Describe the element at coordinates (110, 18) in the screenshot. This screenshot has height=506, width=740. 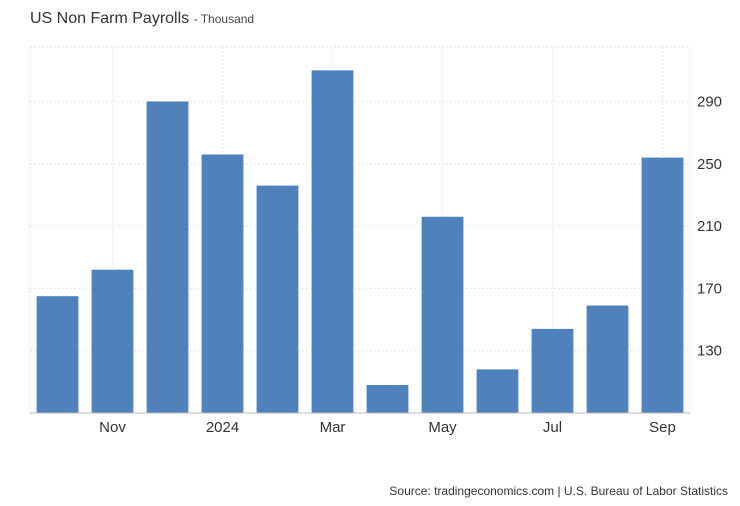
I see `chart-title: US Non Farm Payrolls` at that location.